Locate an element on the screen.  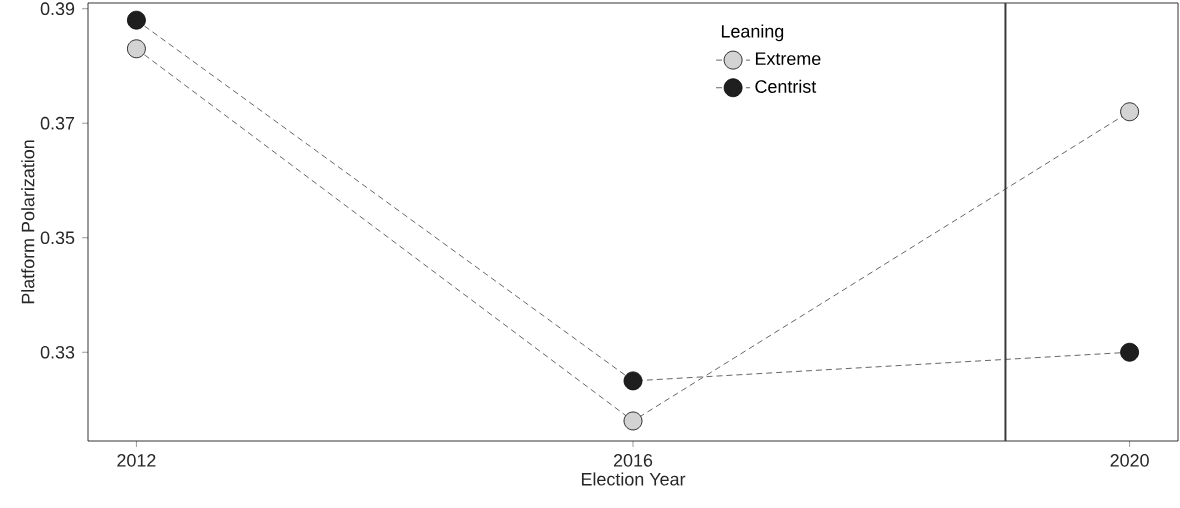
x-tick-label: 2020 is located at coordinates (1129, 460).